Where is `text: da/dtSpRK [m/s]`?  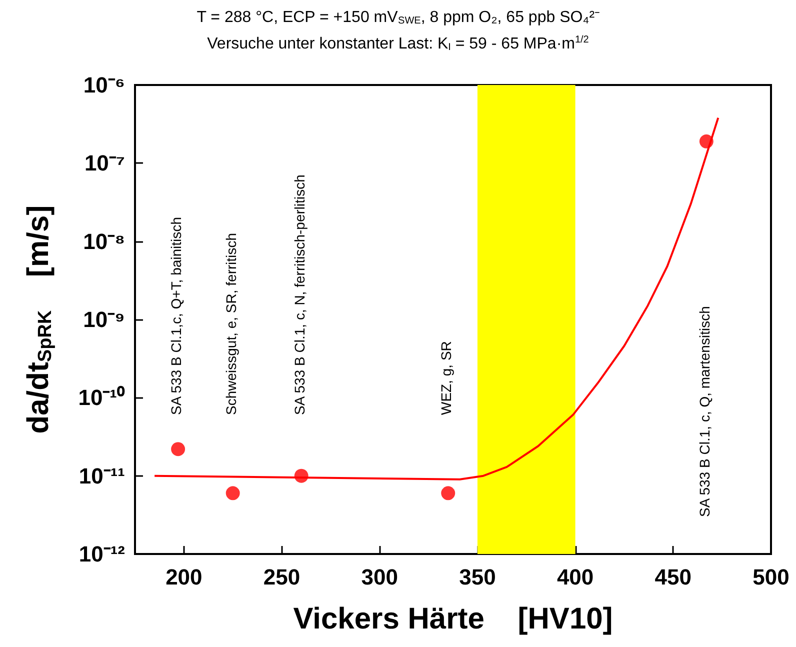
text: da/dtSpRK [m/s] is located at coordinates (39, 319).